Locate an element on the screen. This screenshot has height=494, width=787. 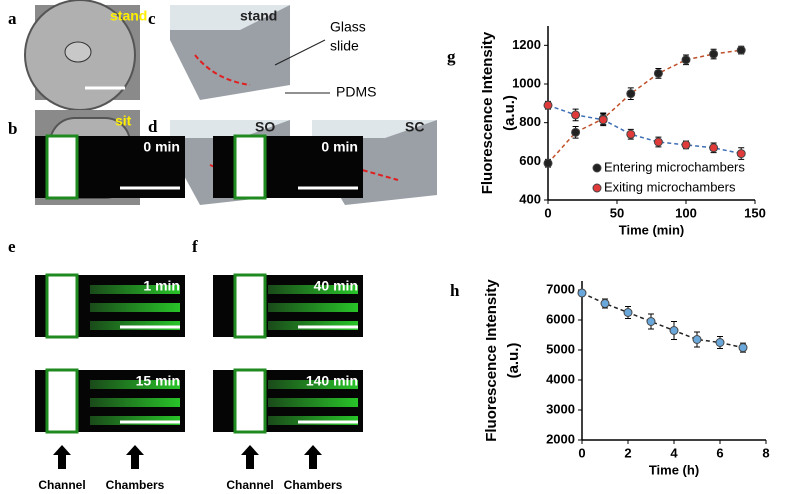
x-tick-label: 2 is located at coordinates (627, 452).